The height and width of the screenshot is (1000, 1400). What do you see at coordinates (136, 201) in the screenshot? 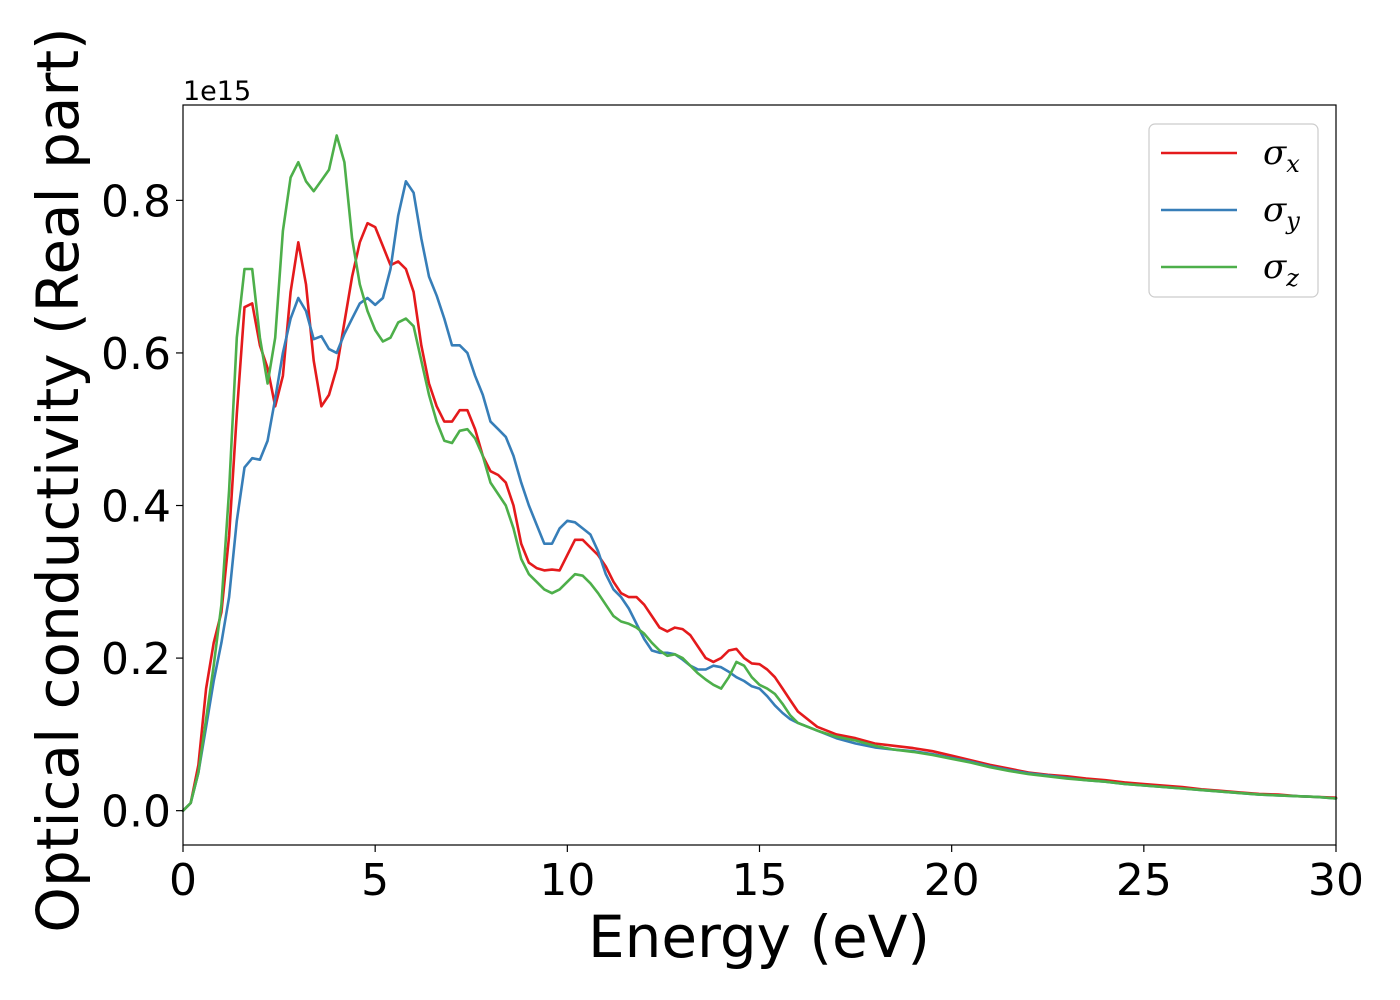
I see `y-tick-label: 0.8` at bounding box center [136, 201].